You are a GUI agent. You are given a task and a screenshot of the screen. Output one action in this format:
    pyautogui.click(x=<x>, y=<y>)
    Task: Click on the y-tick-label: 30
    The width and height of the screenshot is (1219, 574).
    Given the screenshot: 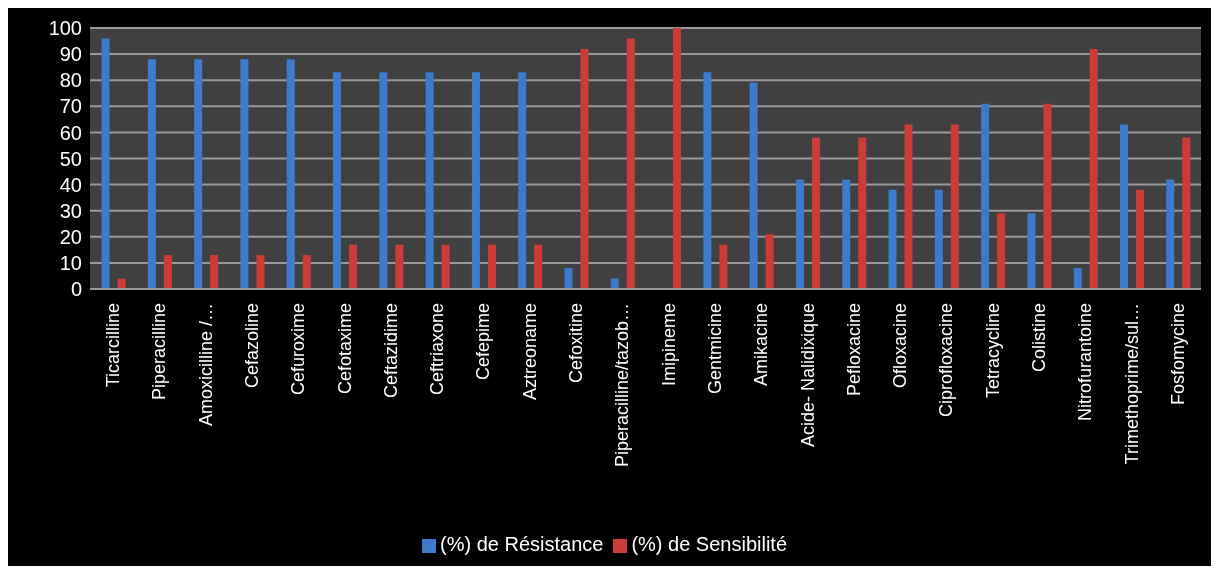 What is the action you would take?
    pyautogui.click(x=70, y=210)
    